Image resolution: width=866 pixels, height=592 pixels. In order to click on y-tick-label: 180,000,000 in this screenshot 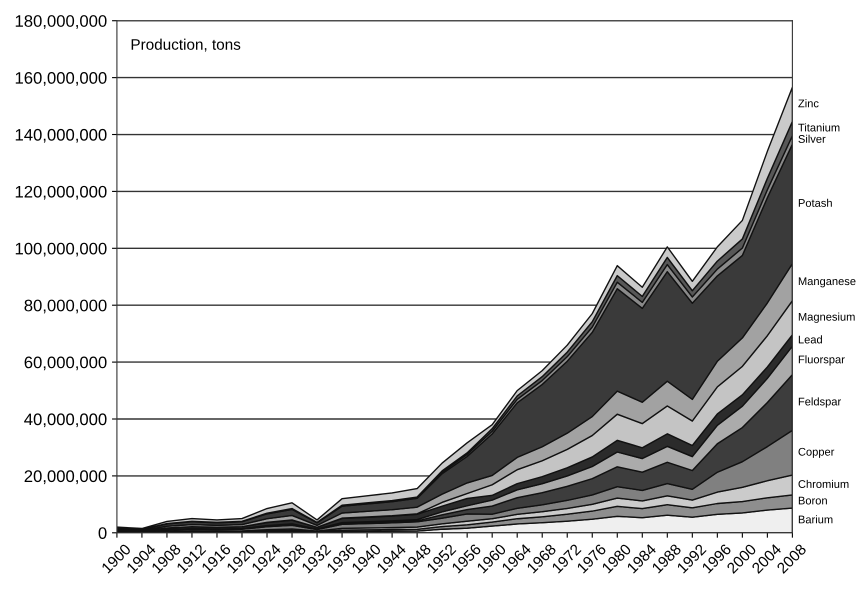, I will do `click(61, 22)`.